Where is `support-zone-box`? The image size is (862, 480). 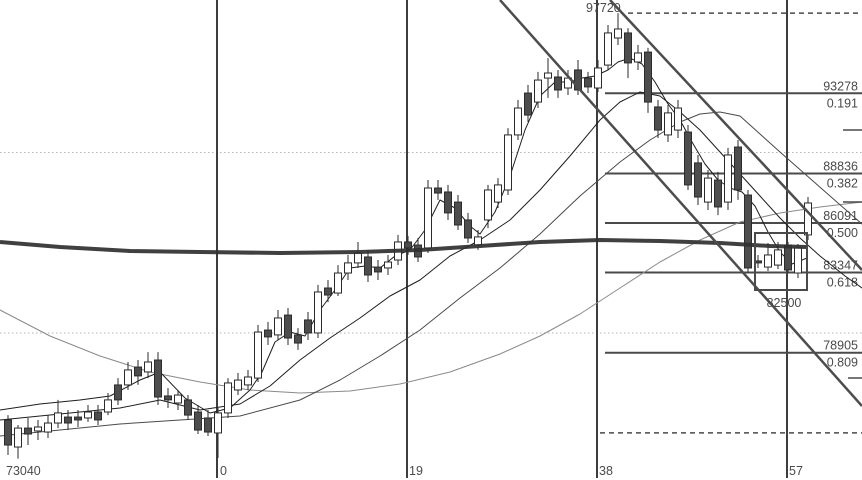
support-zone-box is located at coordinates (781, 261).